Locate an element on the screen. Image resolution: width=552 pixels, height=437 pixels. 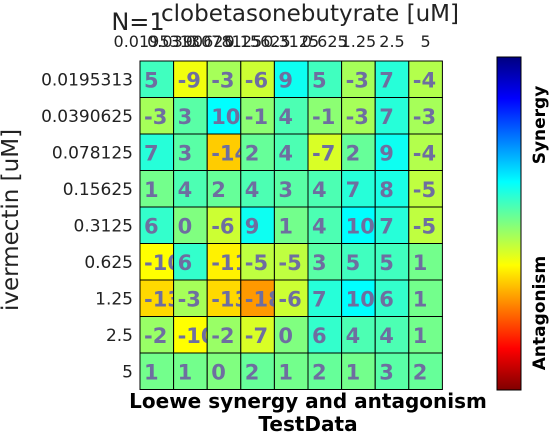
cell-value-label: -4 is located at coordinates (424, 153).